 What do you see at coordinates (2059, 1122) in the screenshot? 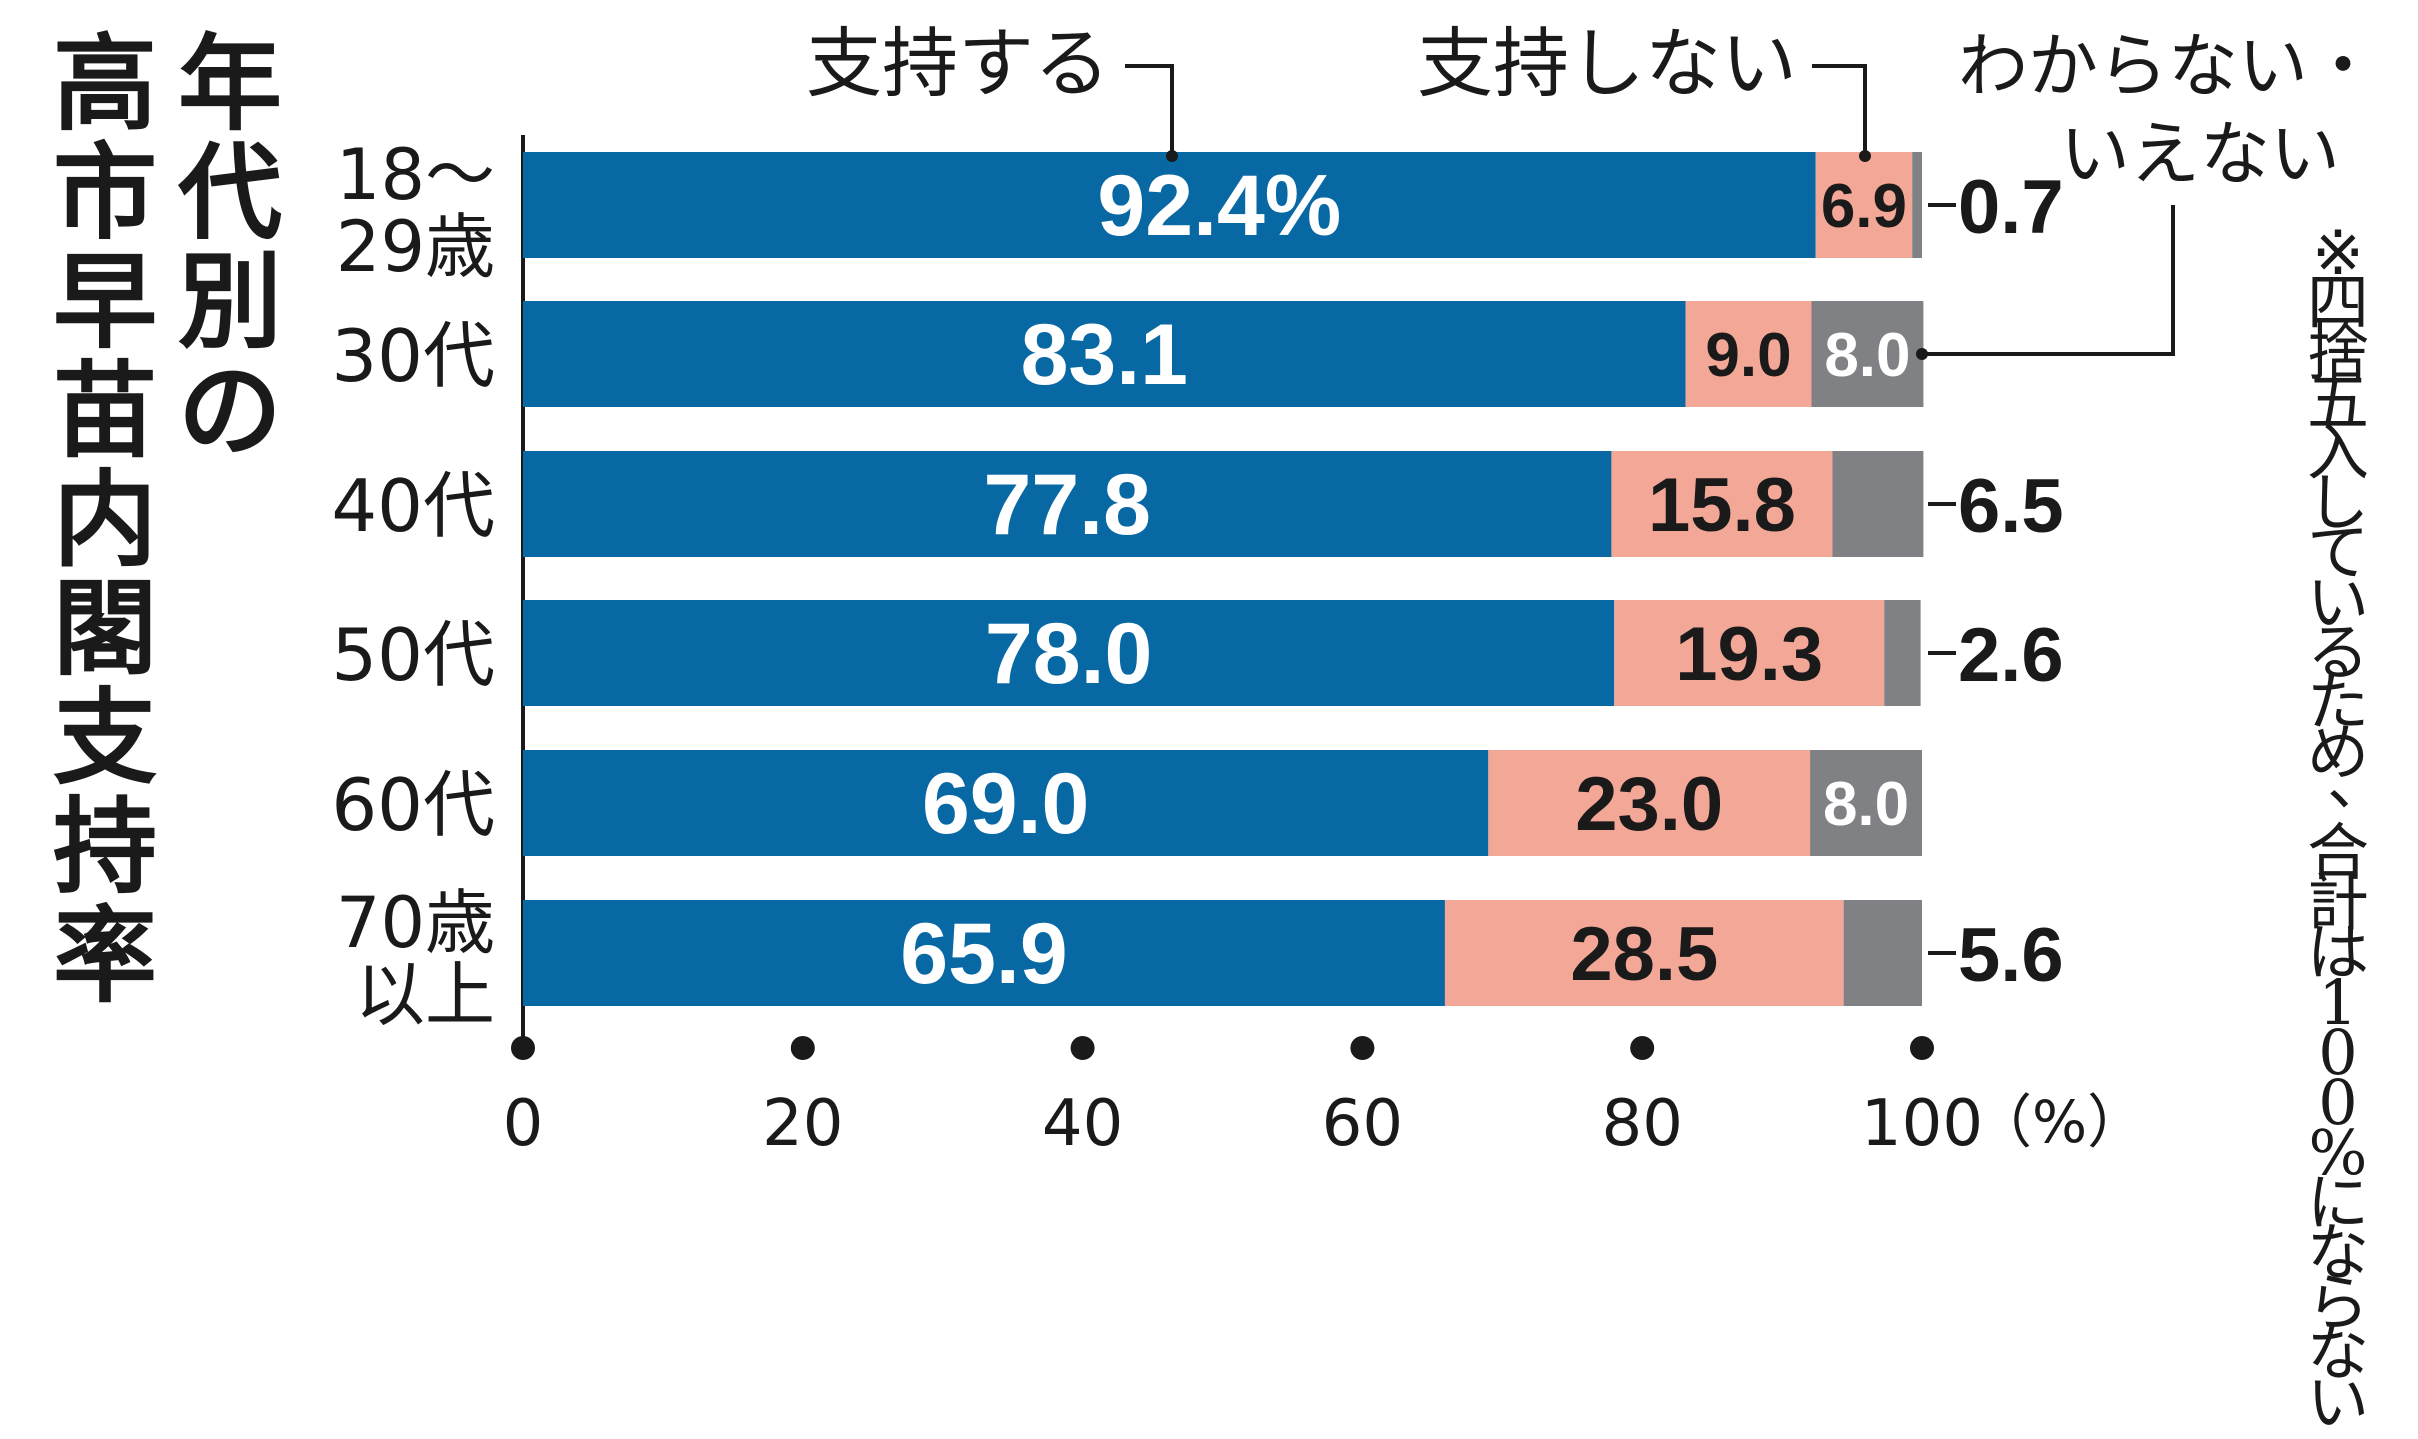
I see `x-unit-label: （%）` at bounding box center [2059, 1122].